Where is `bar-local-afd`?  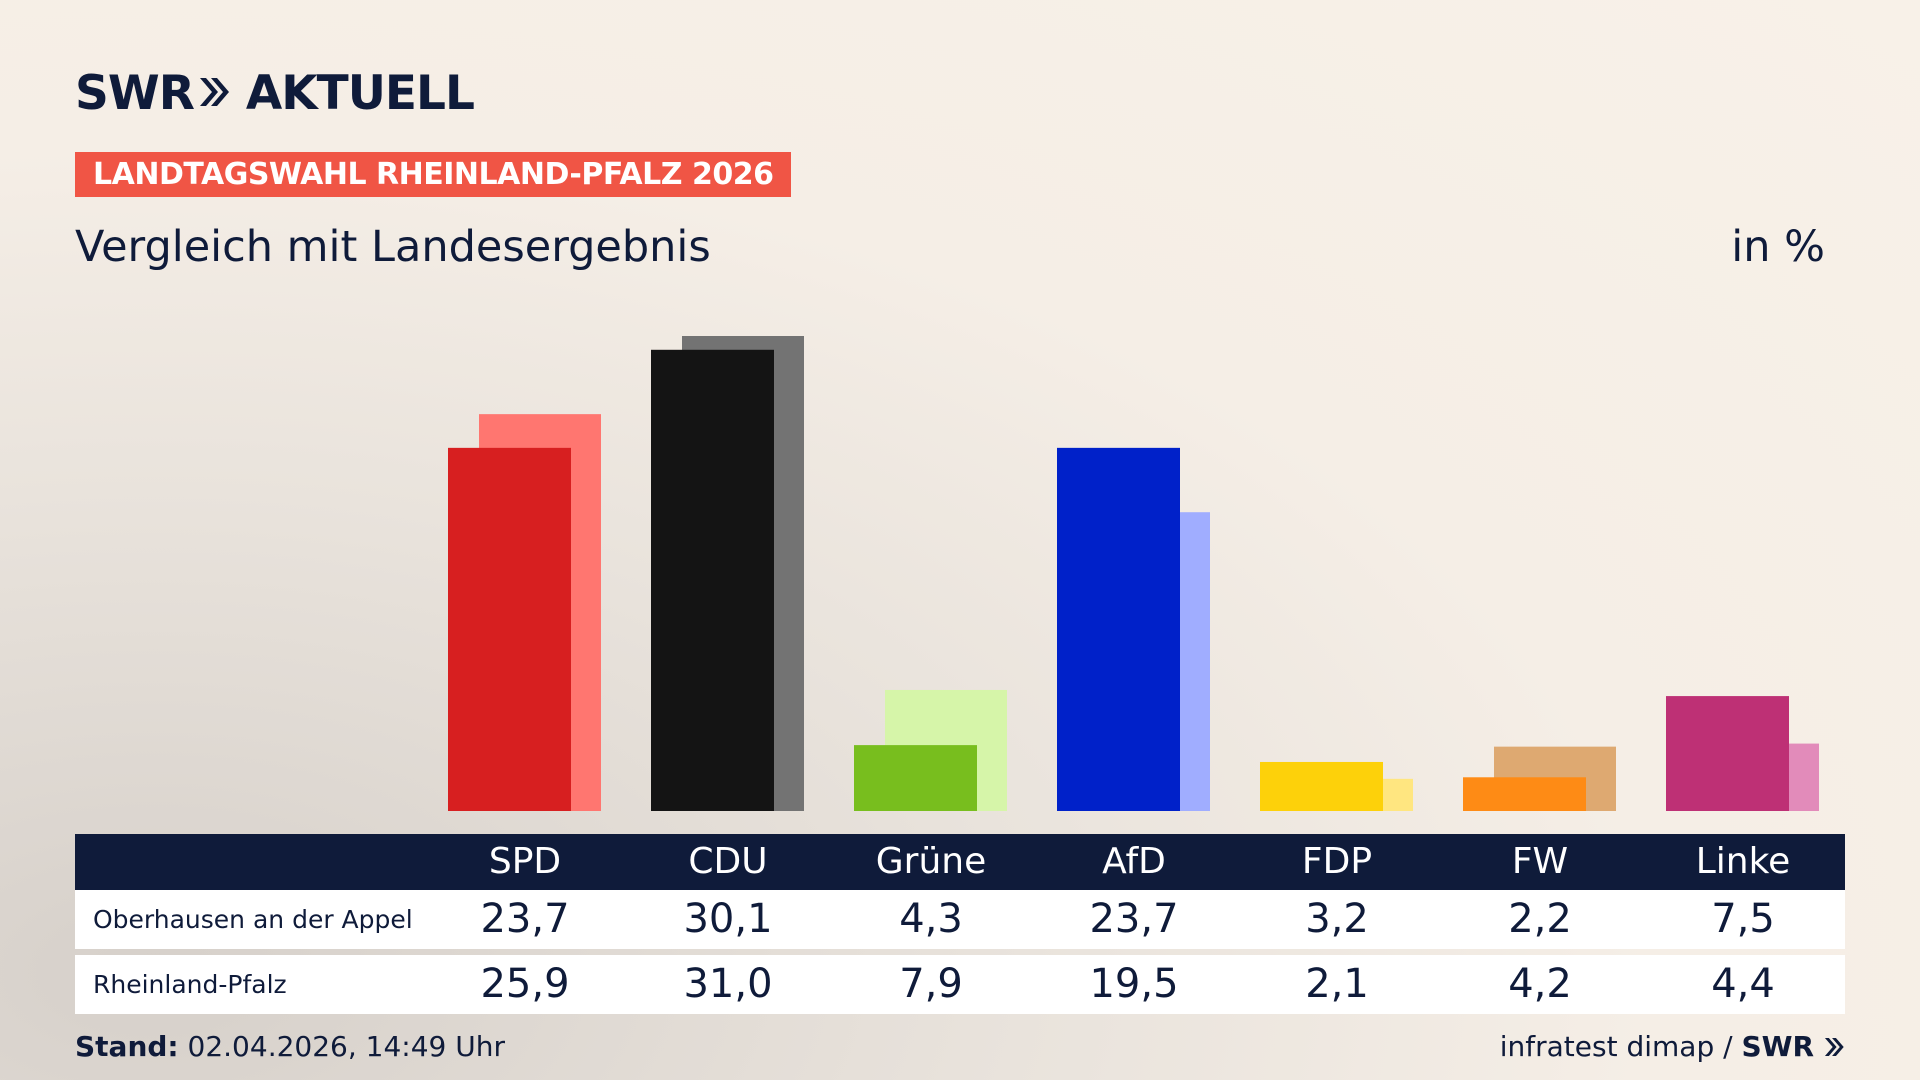 bar-local-afd is located at coordinates (1118, 629).